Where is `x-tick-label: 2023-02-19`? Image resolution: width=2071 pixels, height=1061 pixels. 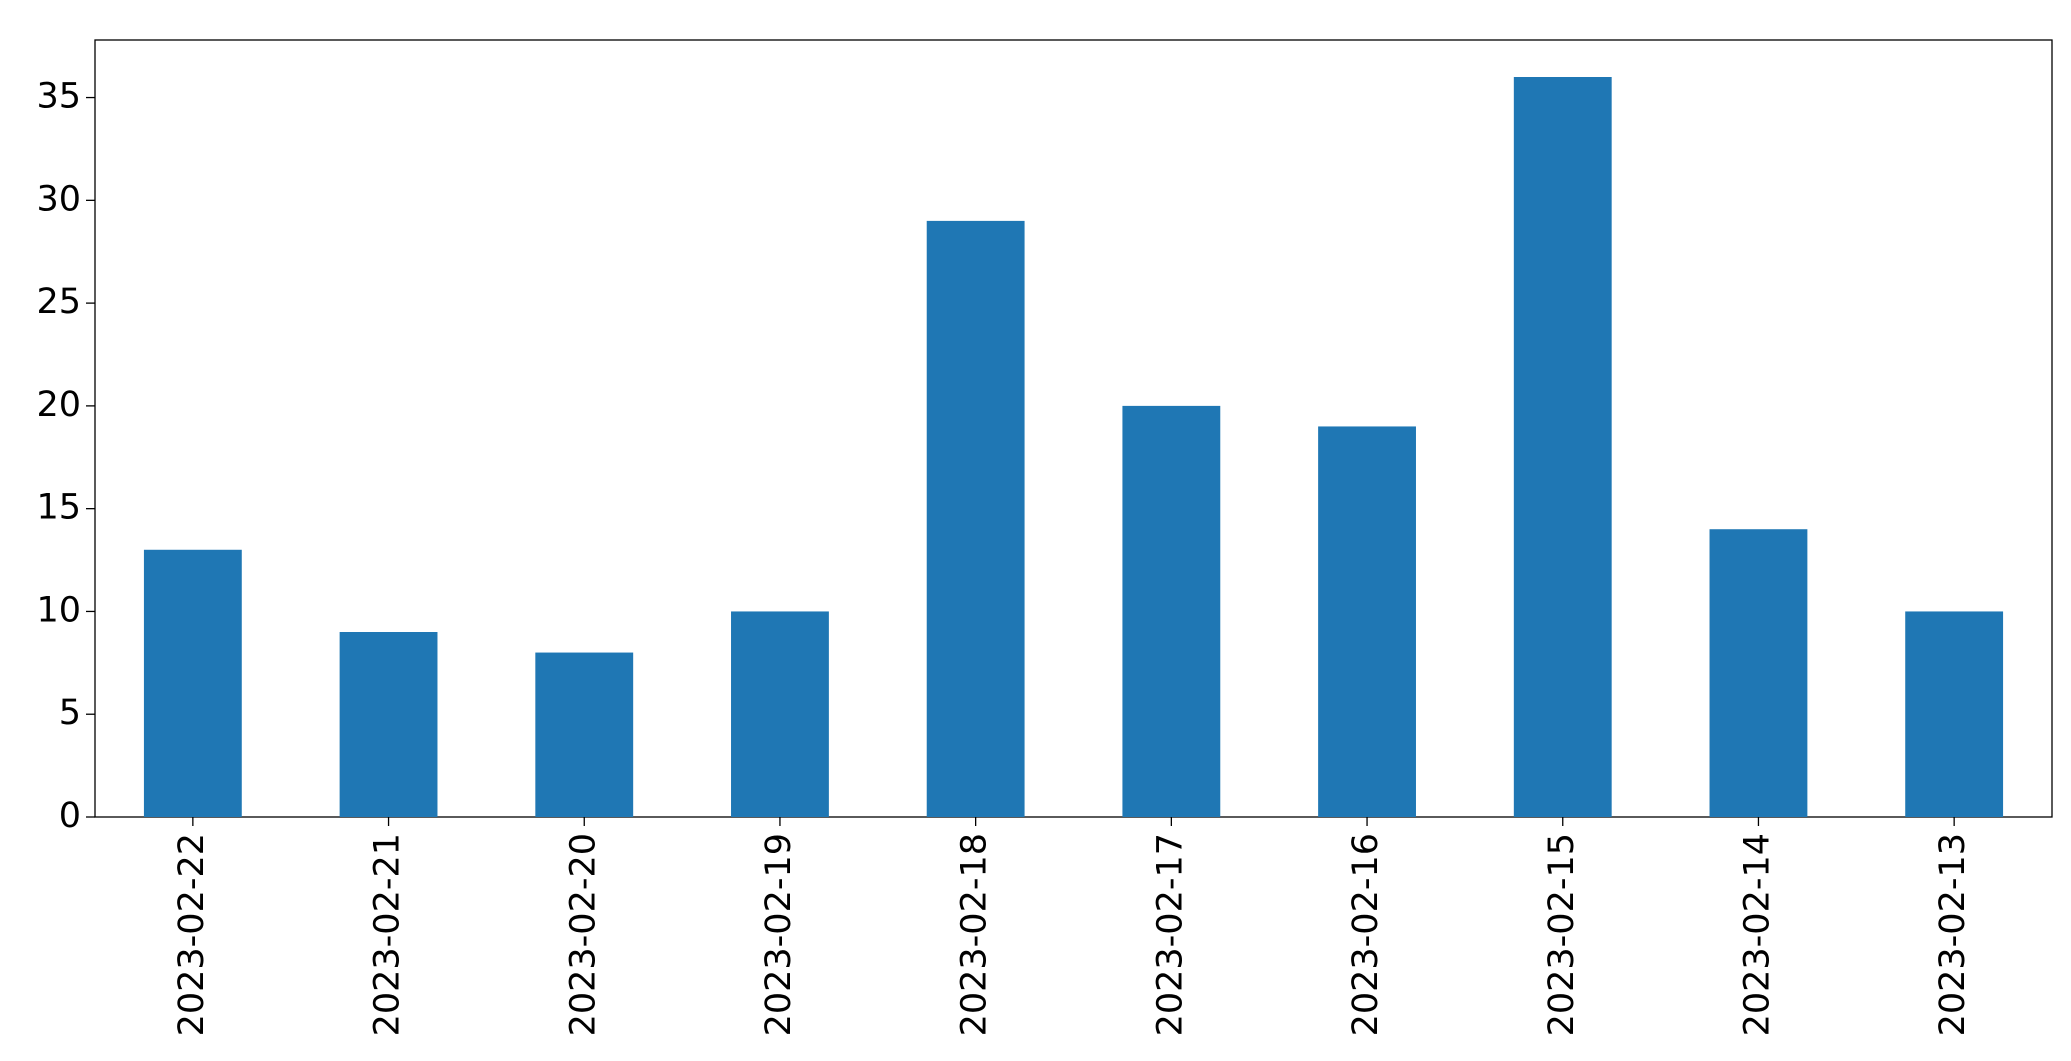
x-tick-label: 2023-02-19 is located at coordinates (779, 934).